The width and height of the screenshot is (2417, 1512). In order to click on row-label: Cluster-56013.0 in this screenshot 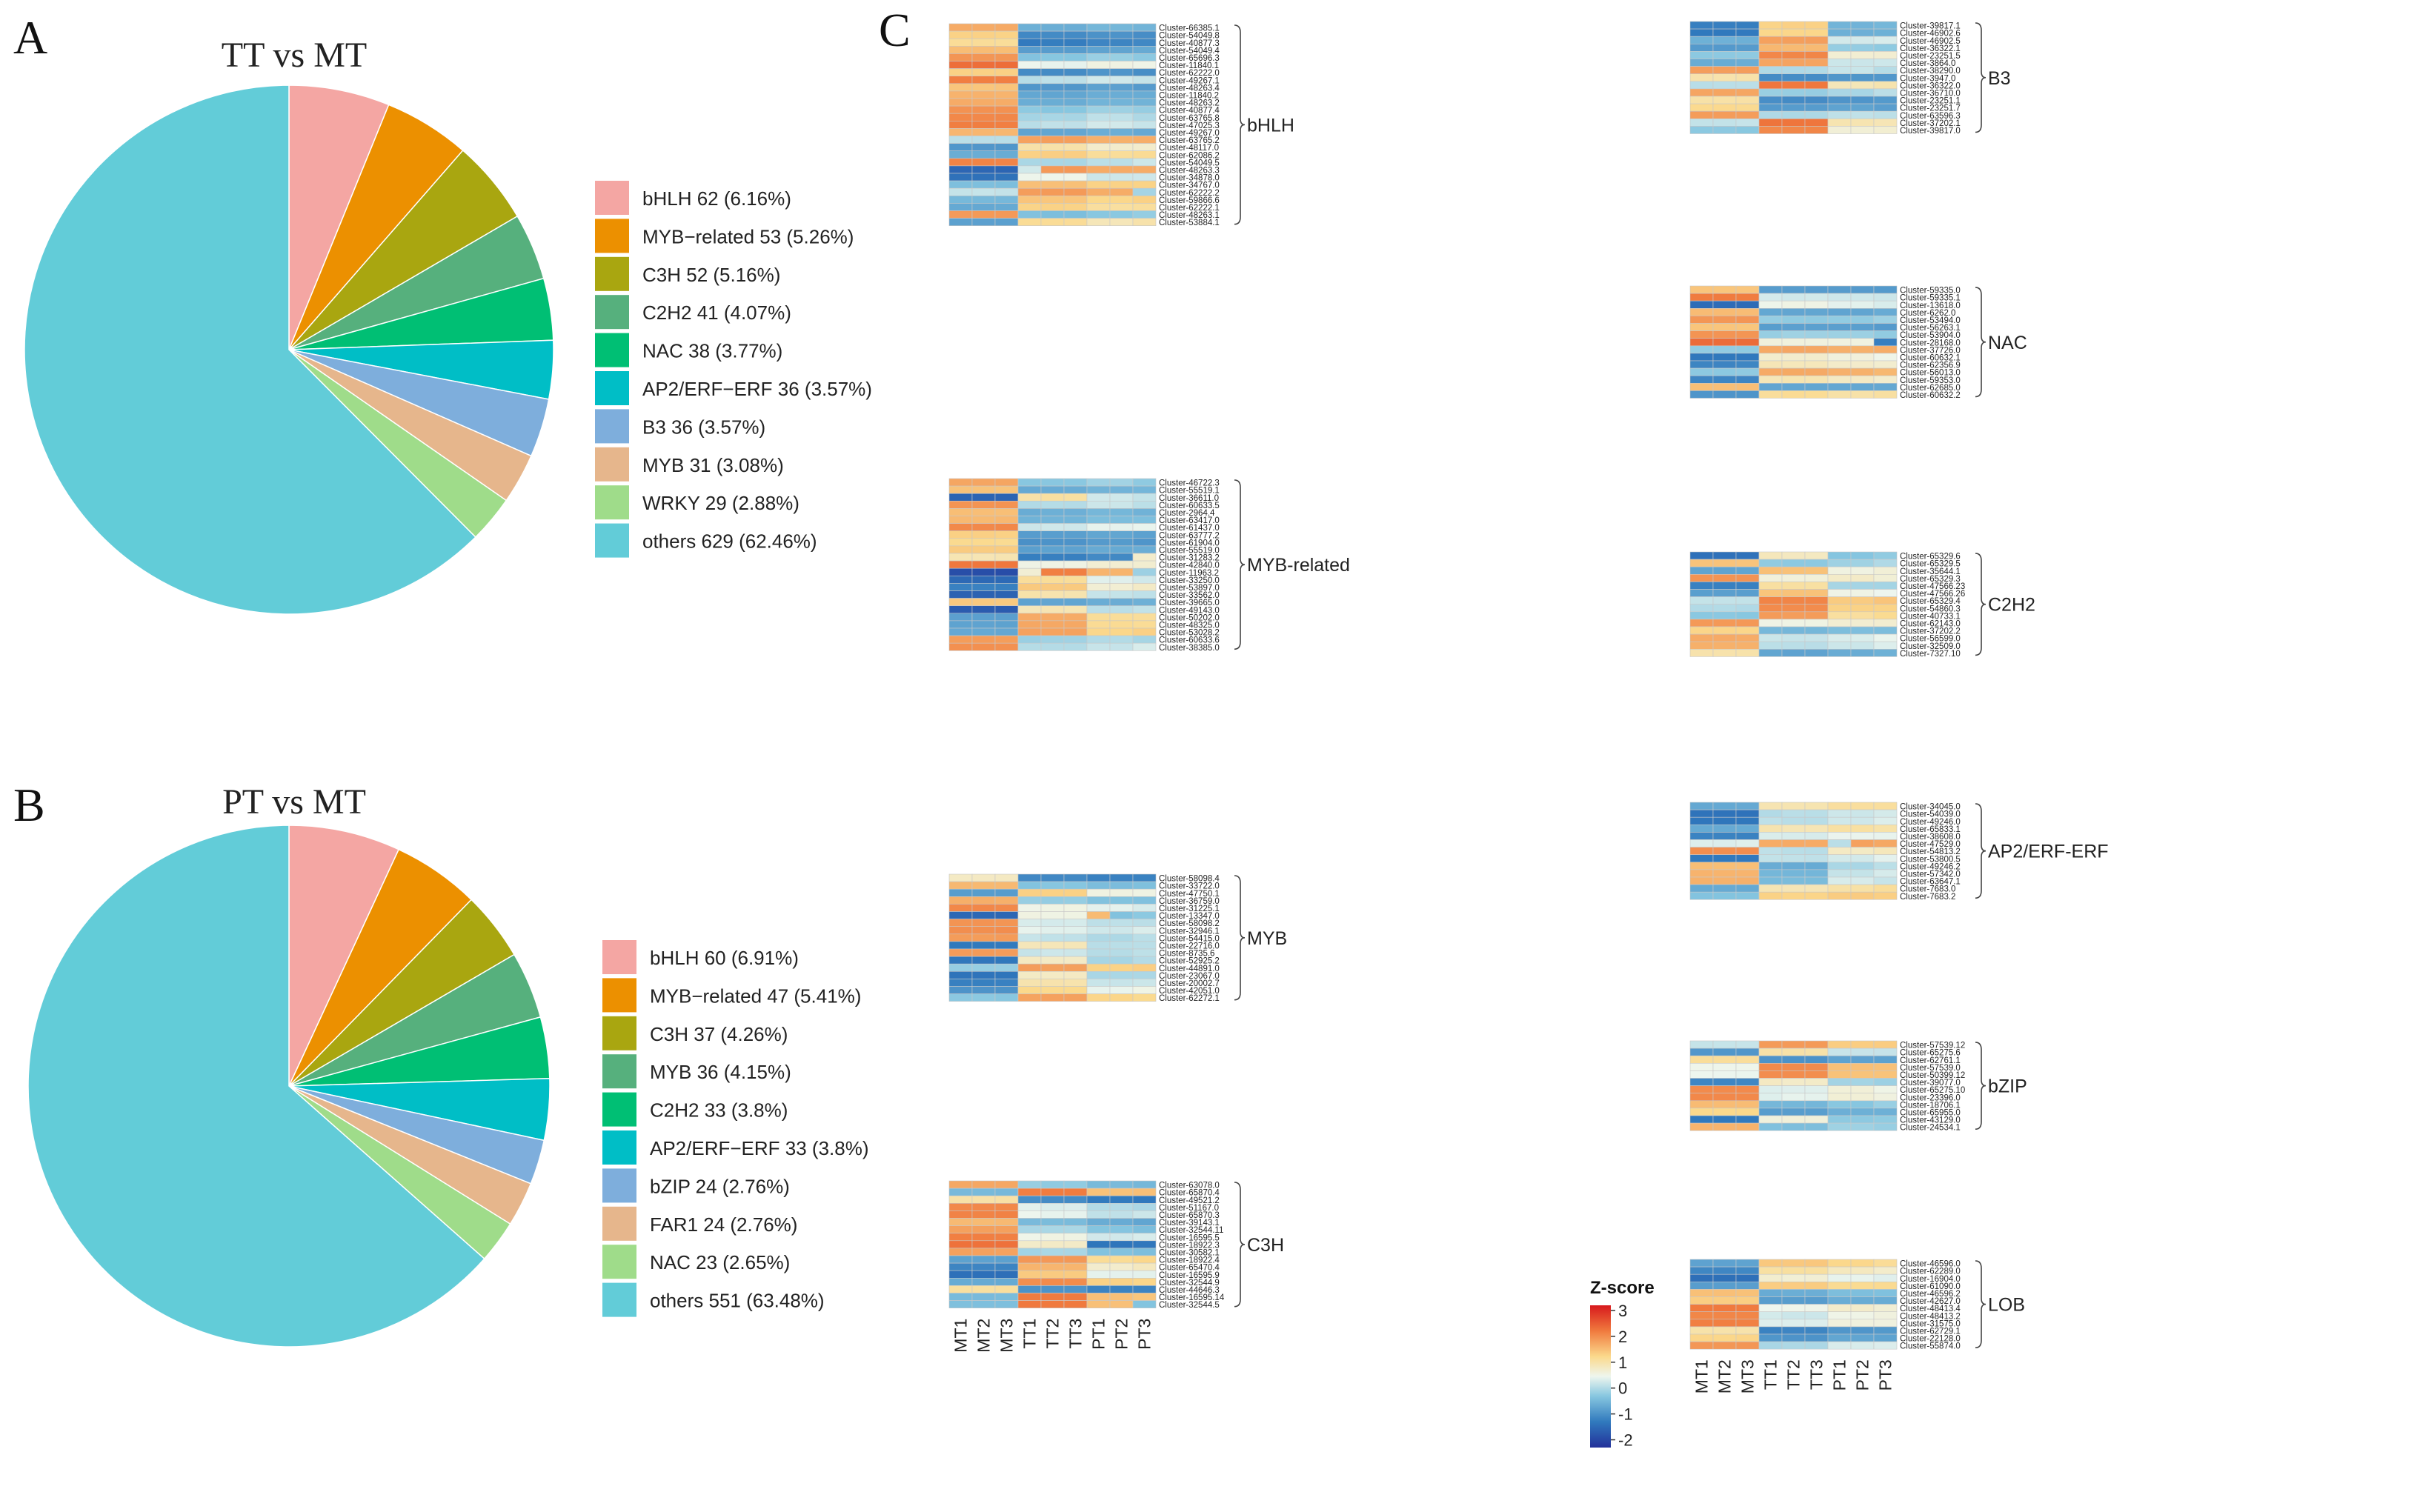, I will do `click(1930, 373)`.